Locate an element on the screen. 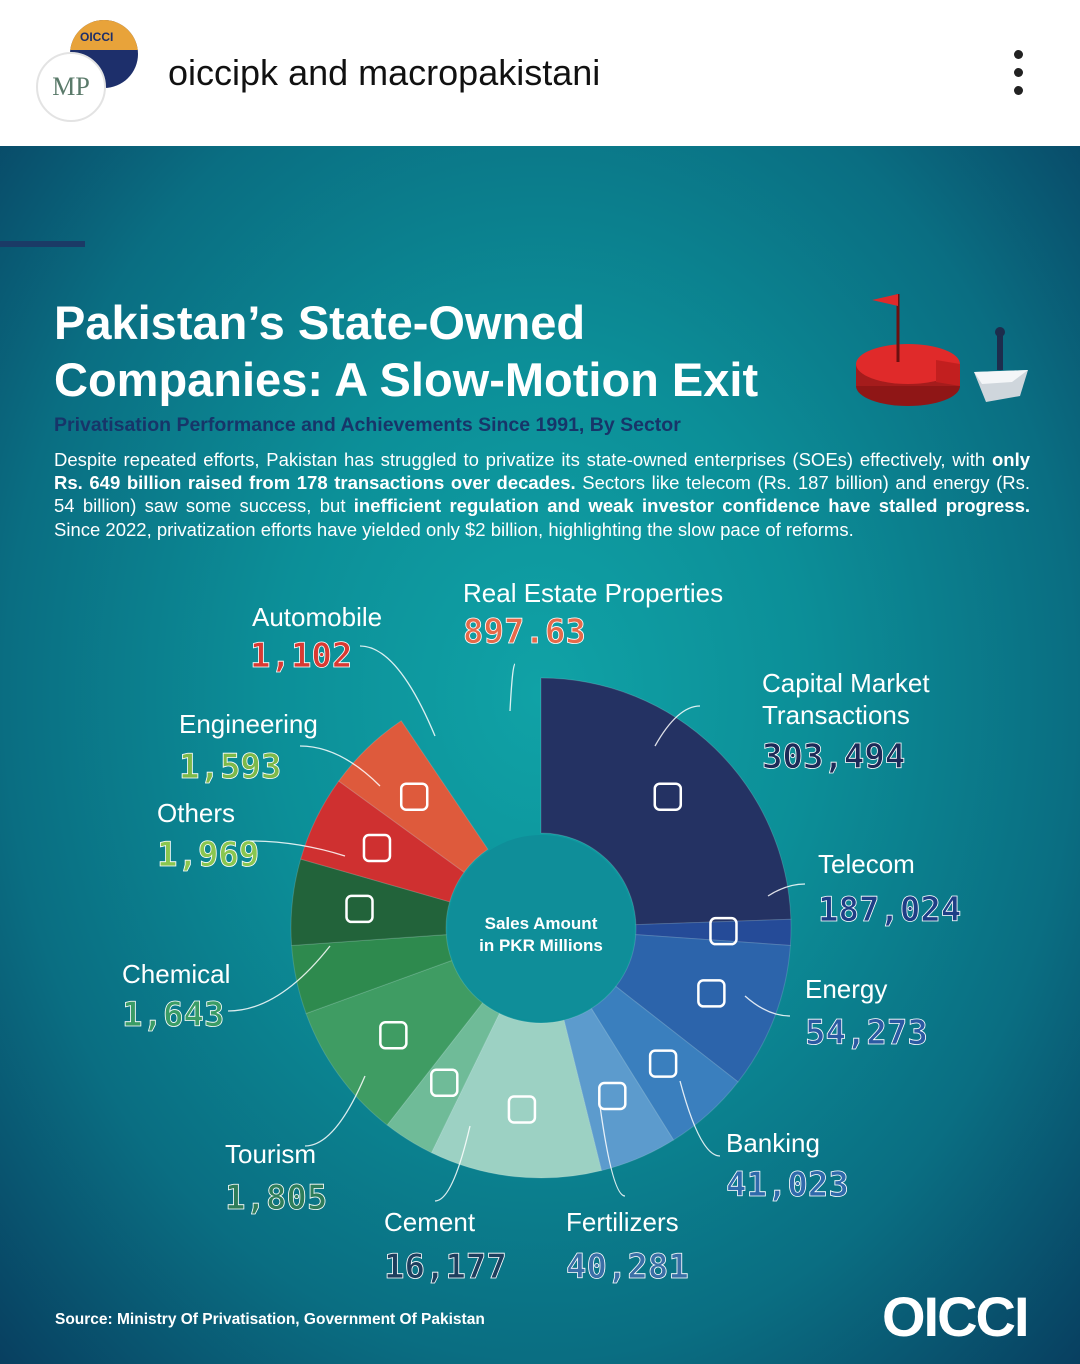 This screenshot has width=1080, height=1364. slice-label: Capital Market is located at coordinates (846, 683).